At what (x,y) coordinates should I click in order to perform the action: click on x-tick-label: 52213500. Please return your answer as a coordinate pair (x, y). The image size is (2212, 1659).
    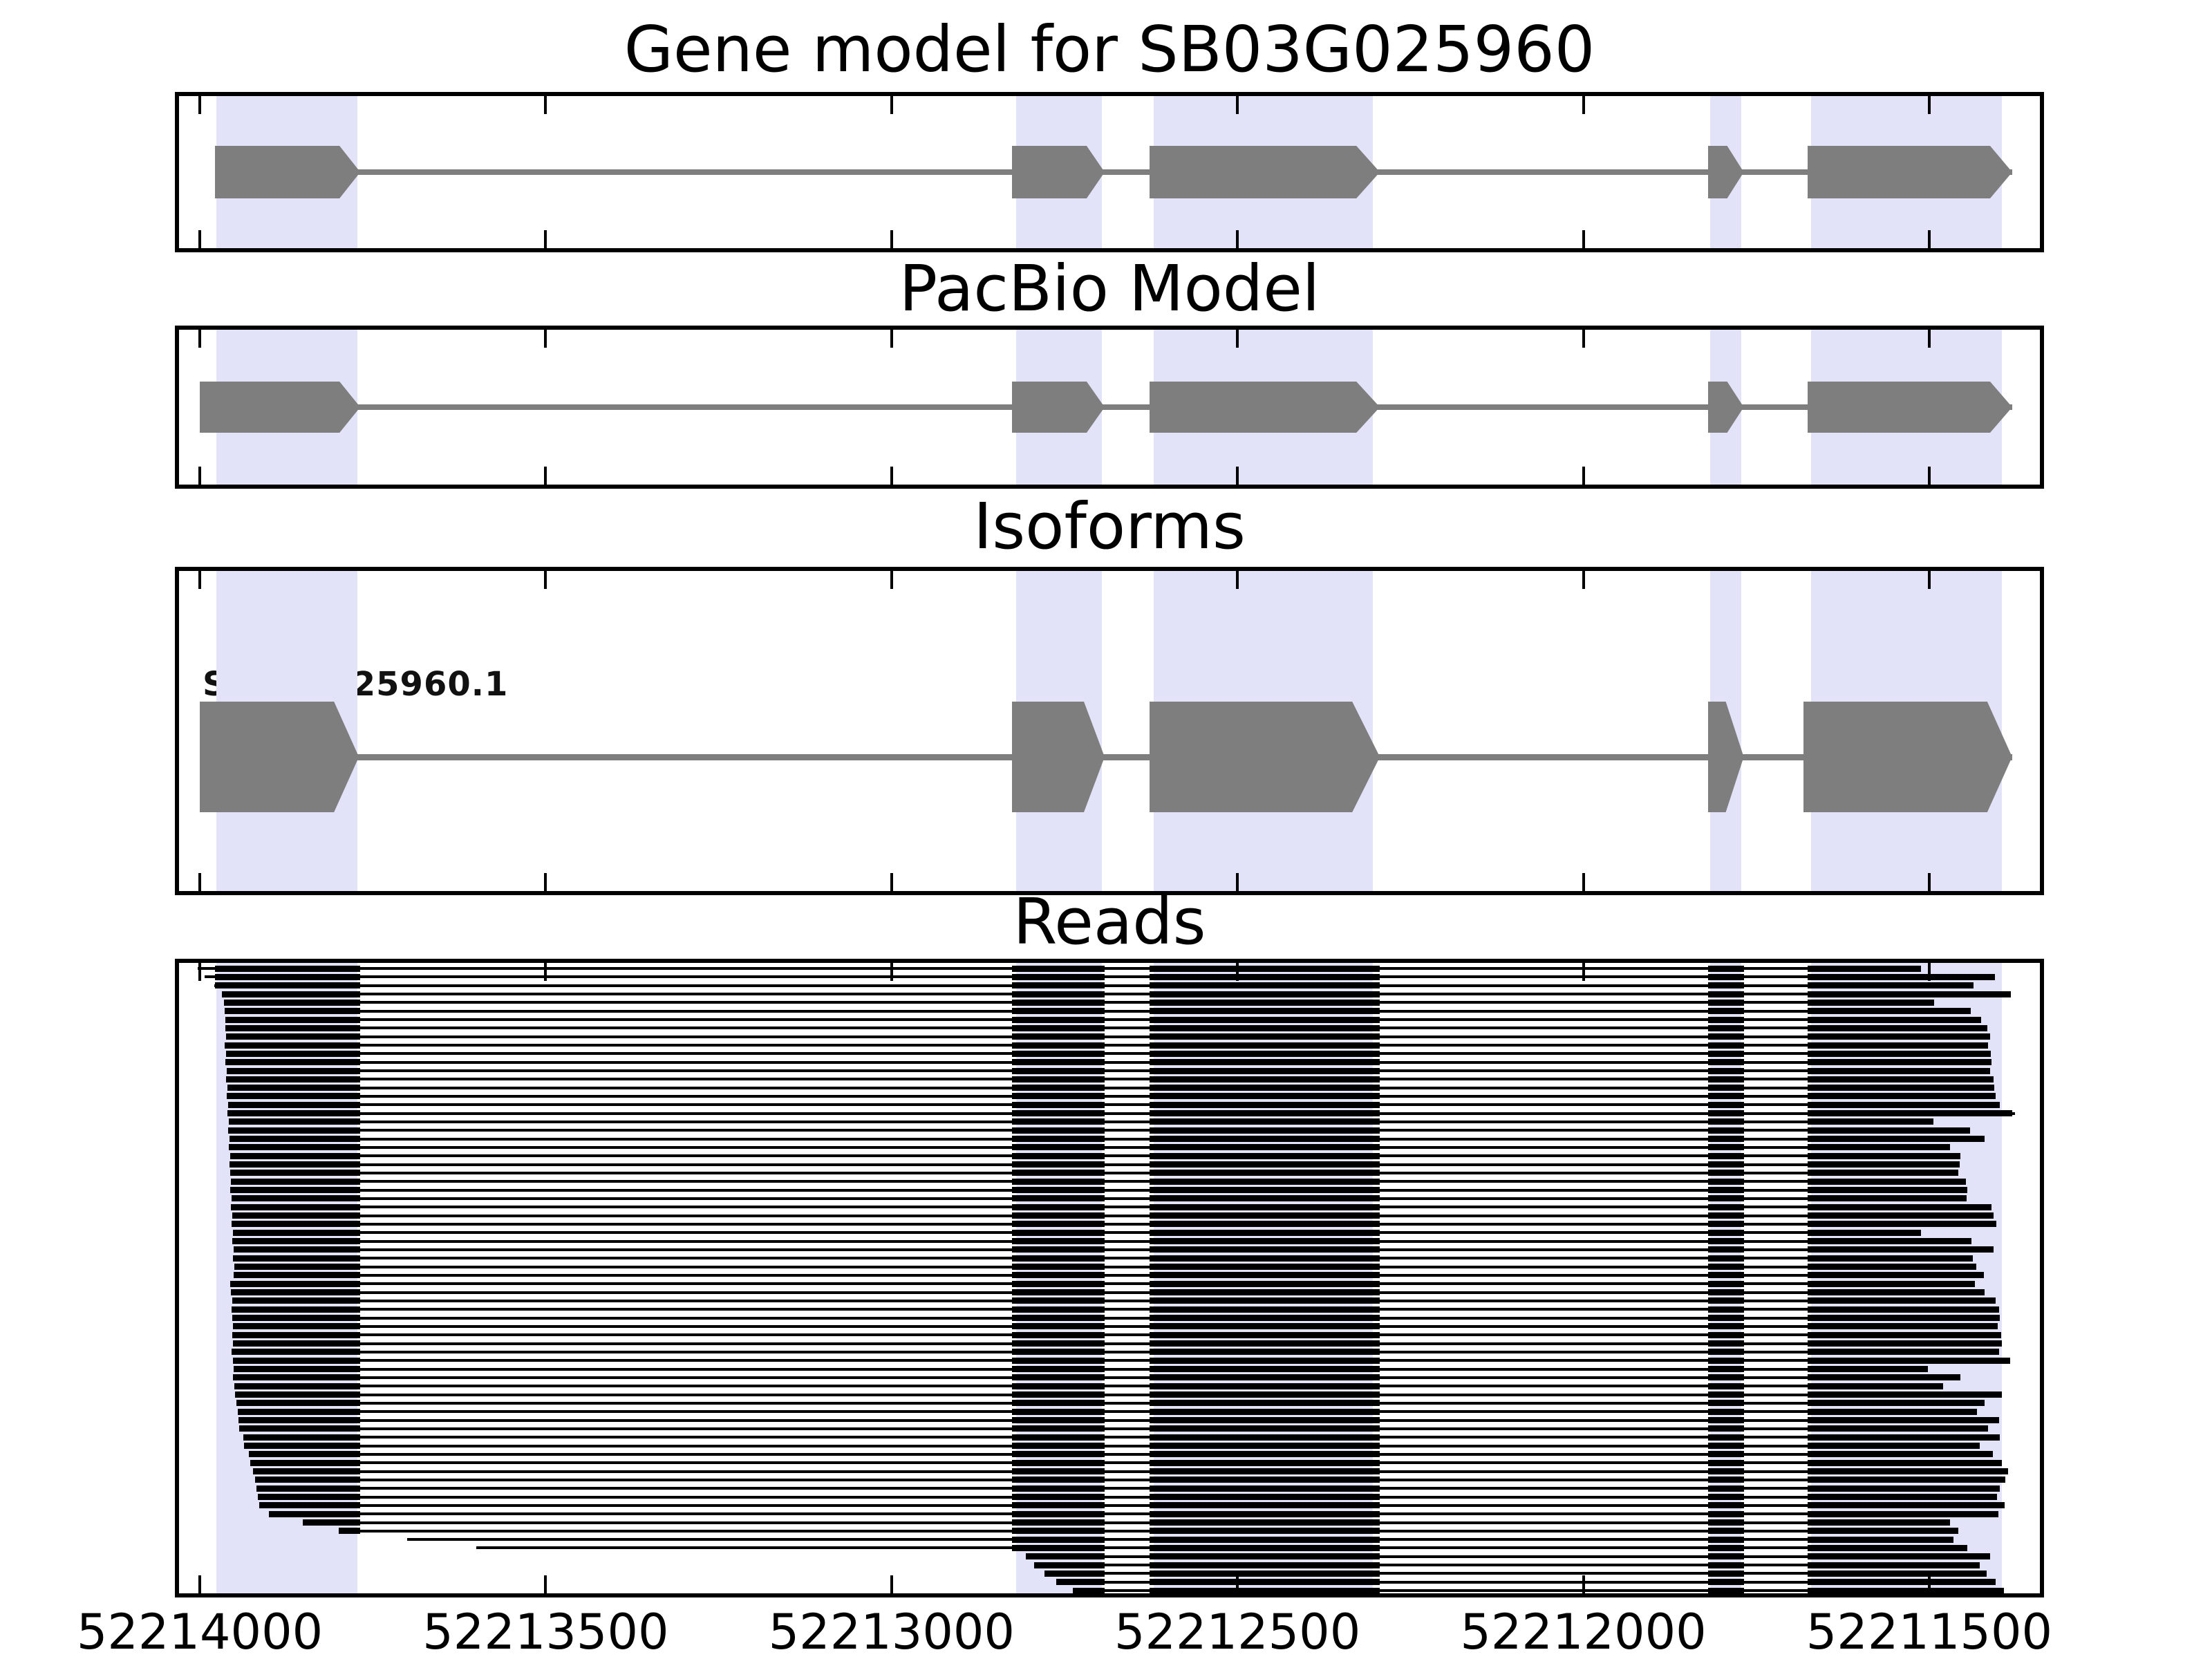
    Looking at the image, I should click on (545, 1632).